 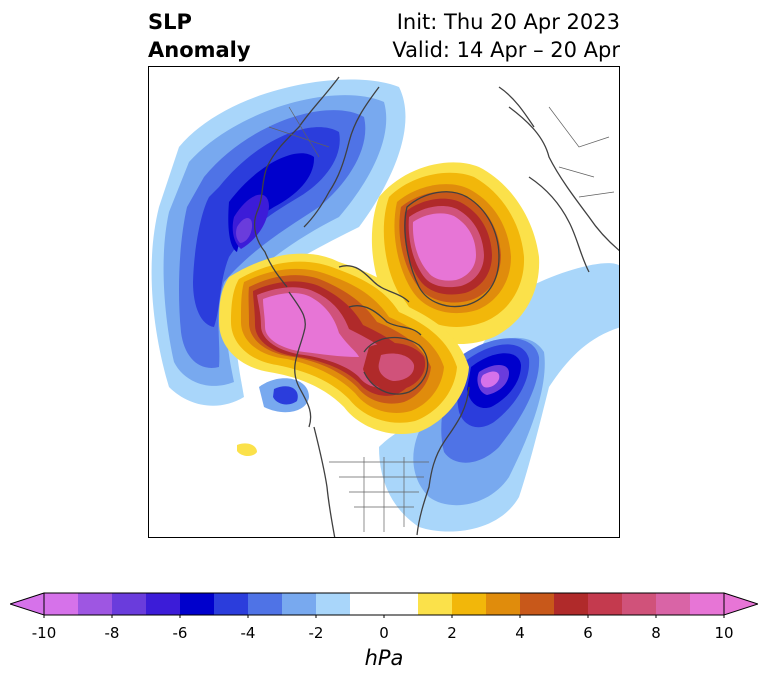 I want to click on colorbar-tick-label: 8, so click(x=656, y=633).